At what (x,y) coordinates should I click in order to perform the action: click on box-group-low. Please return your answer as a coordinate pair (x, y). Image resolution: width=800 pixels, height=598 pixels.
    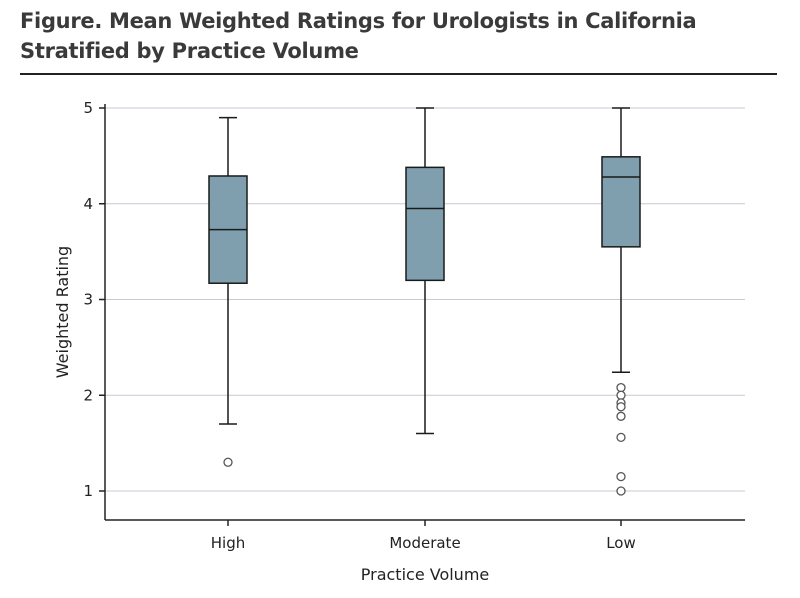
    Looking at the image, I should click on (621, 301).